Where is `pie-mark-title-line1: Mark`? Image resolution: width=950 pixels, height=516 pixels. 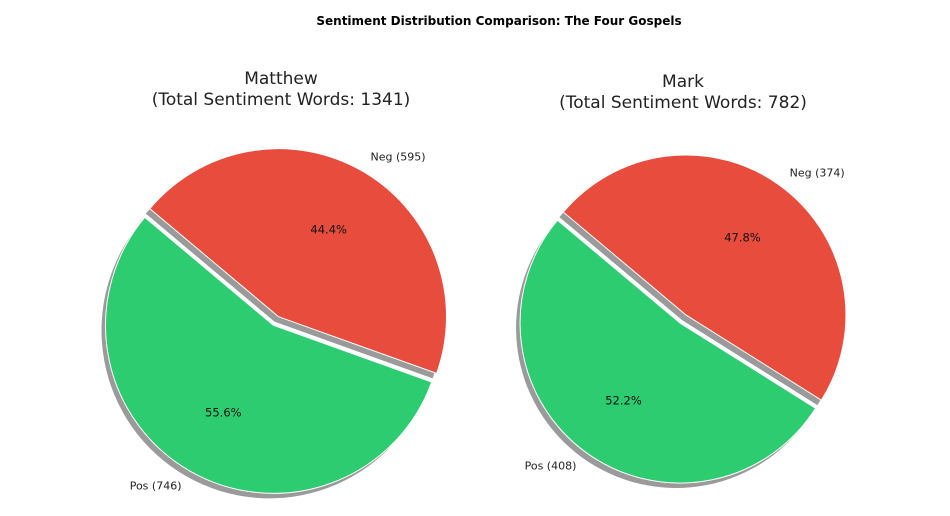 pie-mark-title-line1: Mark is located at coordinates (683, 82).